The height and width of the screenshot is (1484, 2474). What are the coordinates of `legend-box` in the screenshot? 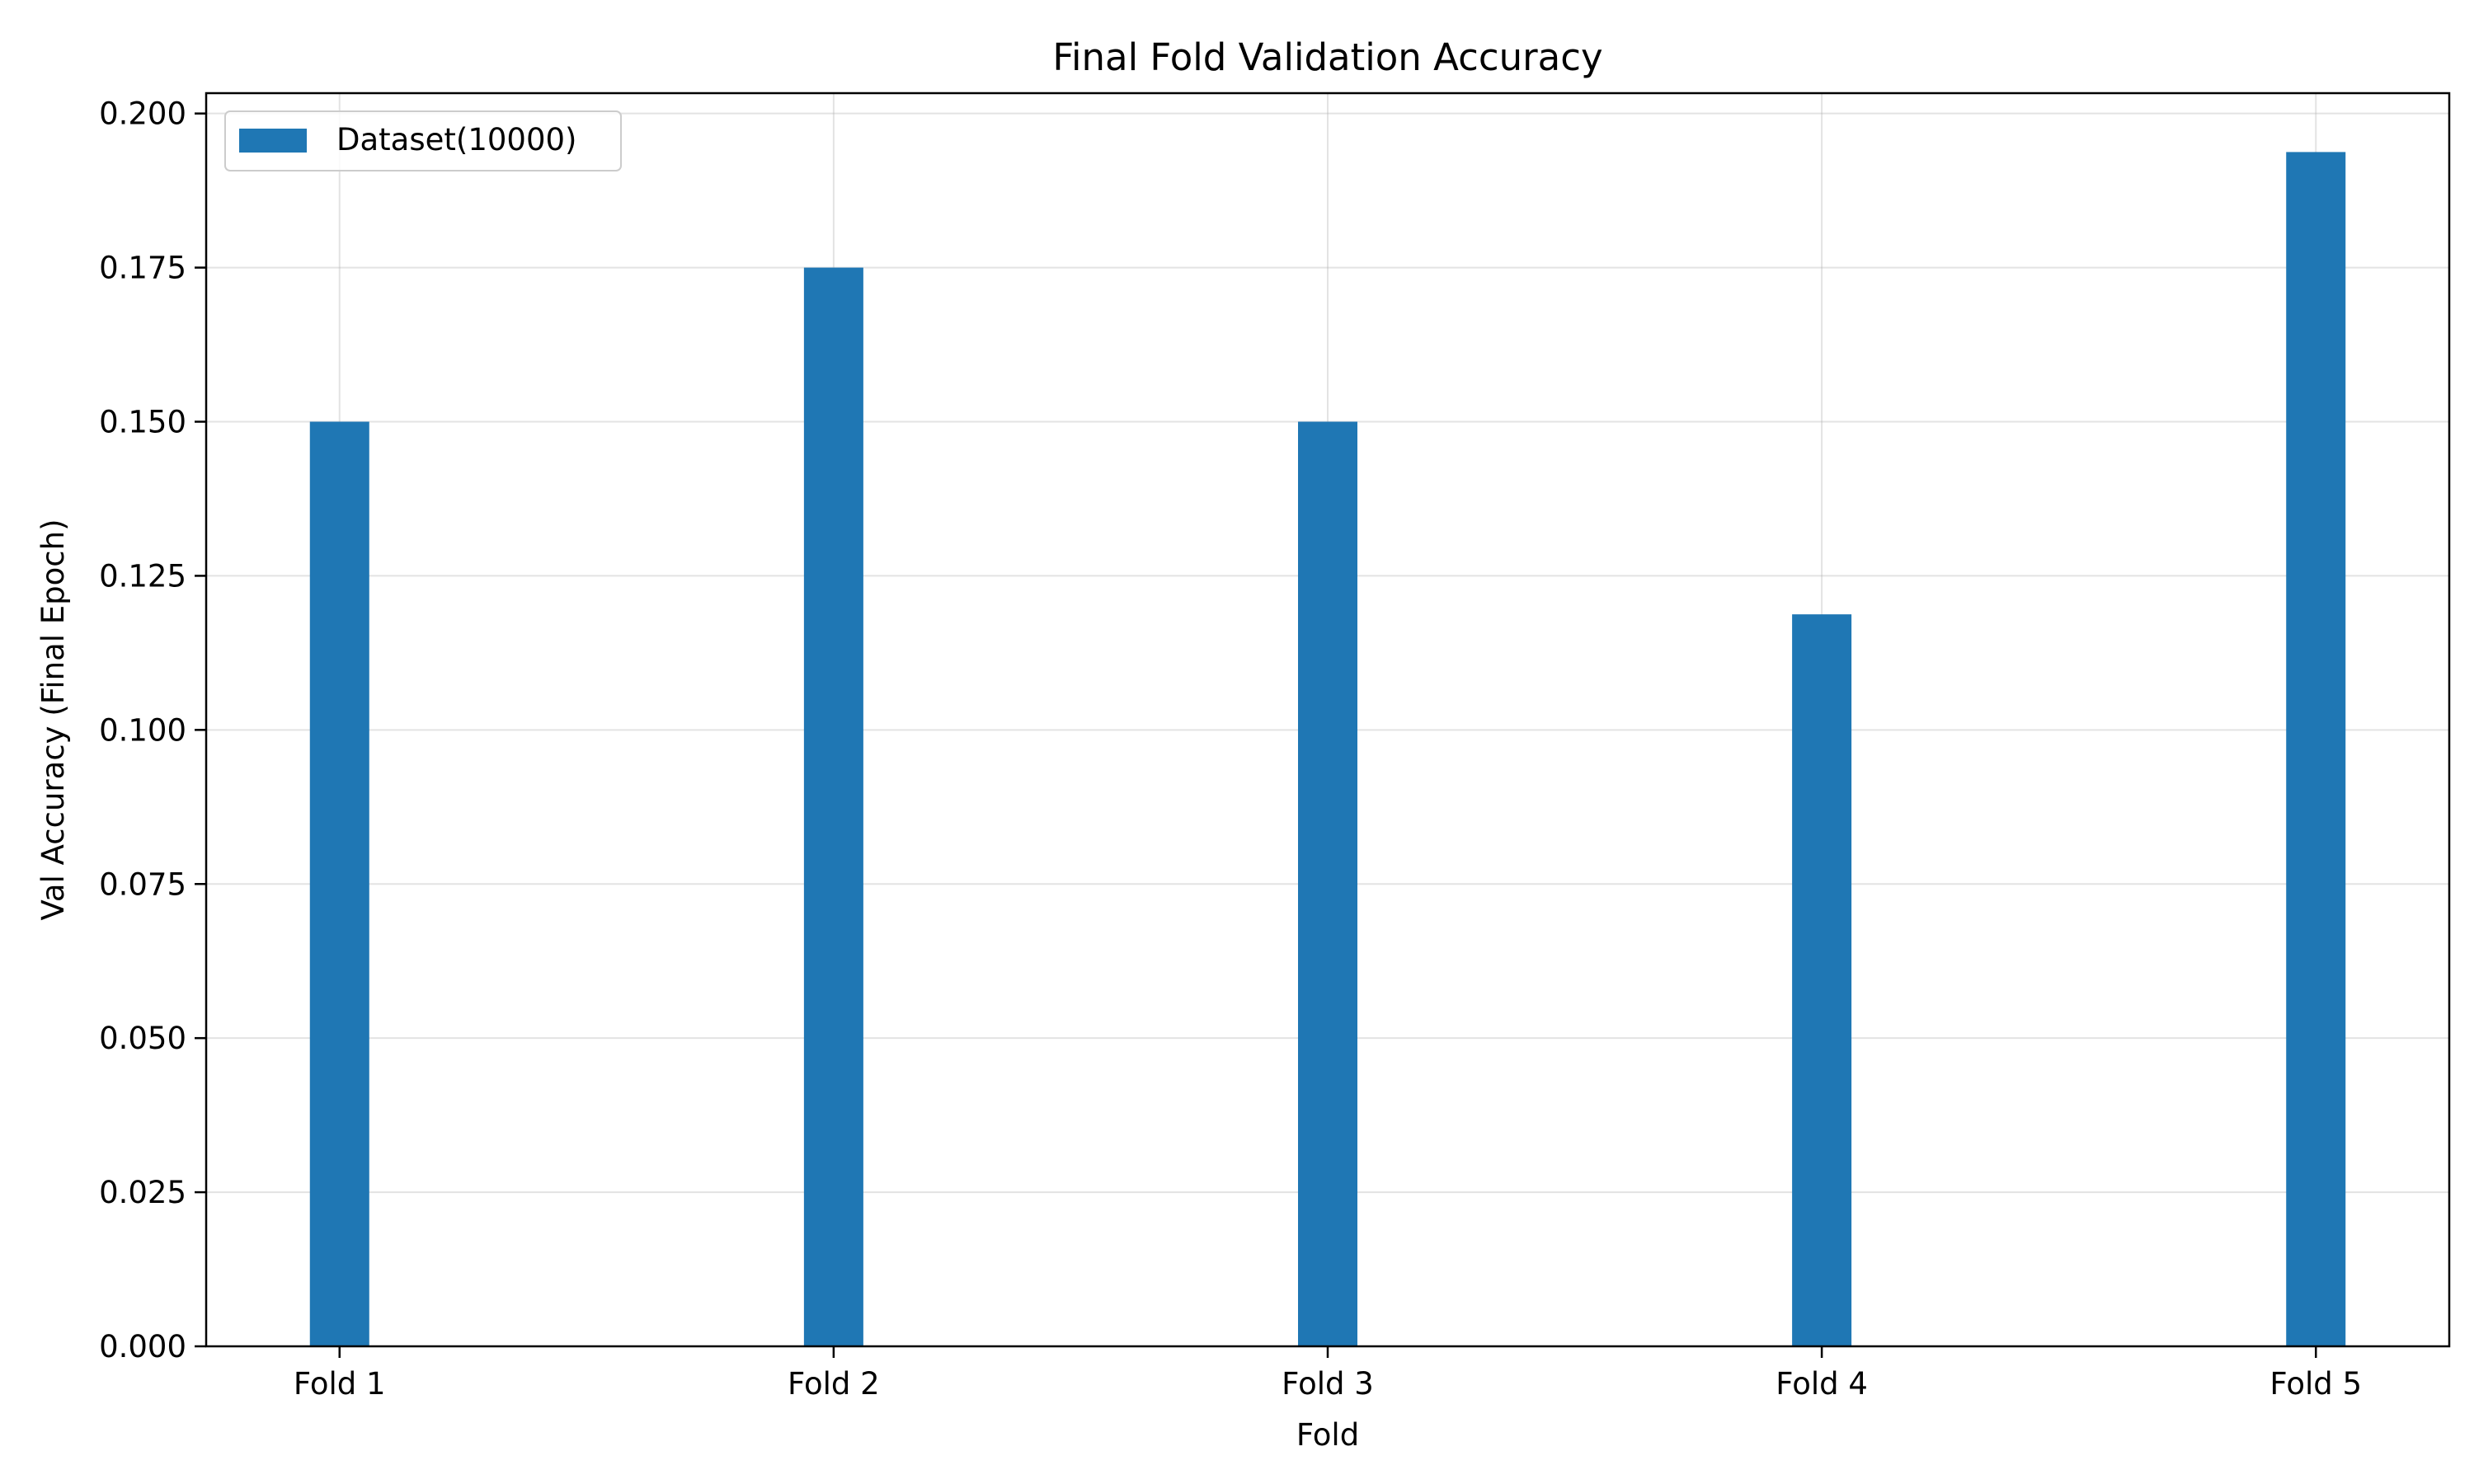 It's located at (423, 140).